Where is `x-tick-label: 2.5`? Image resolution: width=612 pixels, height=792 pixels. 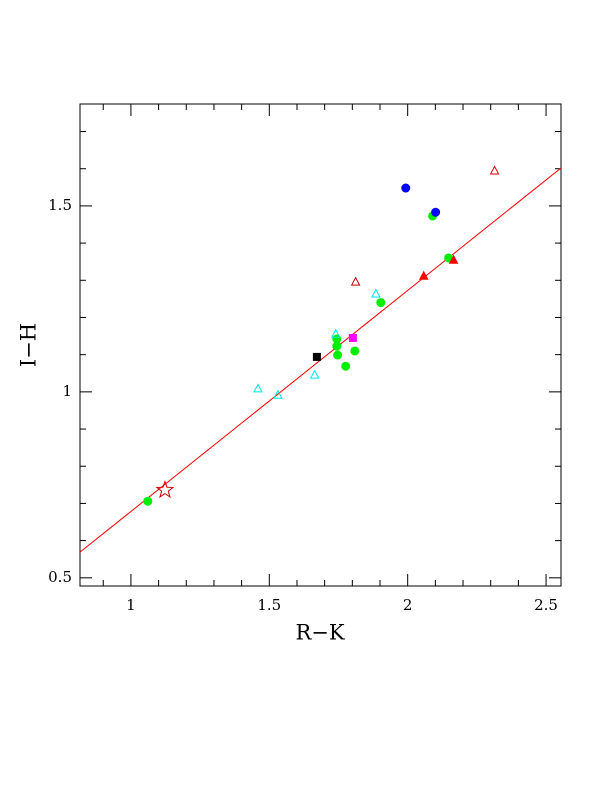 x-tick-label: 2.5 is located at coordinates (546, 605).